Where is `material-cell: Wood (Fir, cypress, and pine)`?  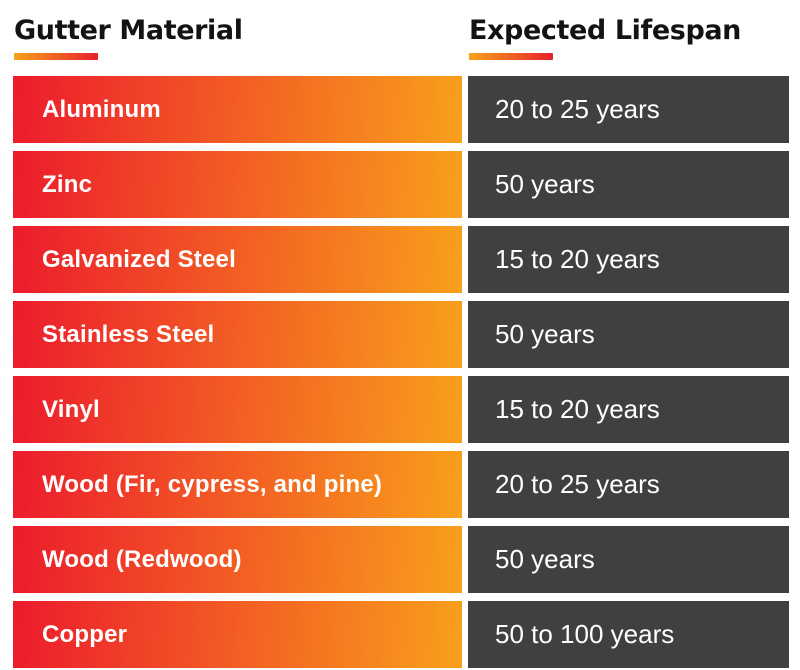 material-cell: Wood (Fir, cypress, and pine) is located at coordinates (237, 484).